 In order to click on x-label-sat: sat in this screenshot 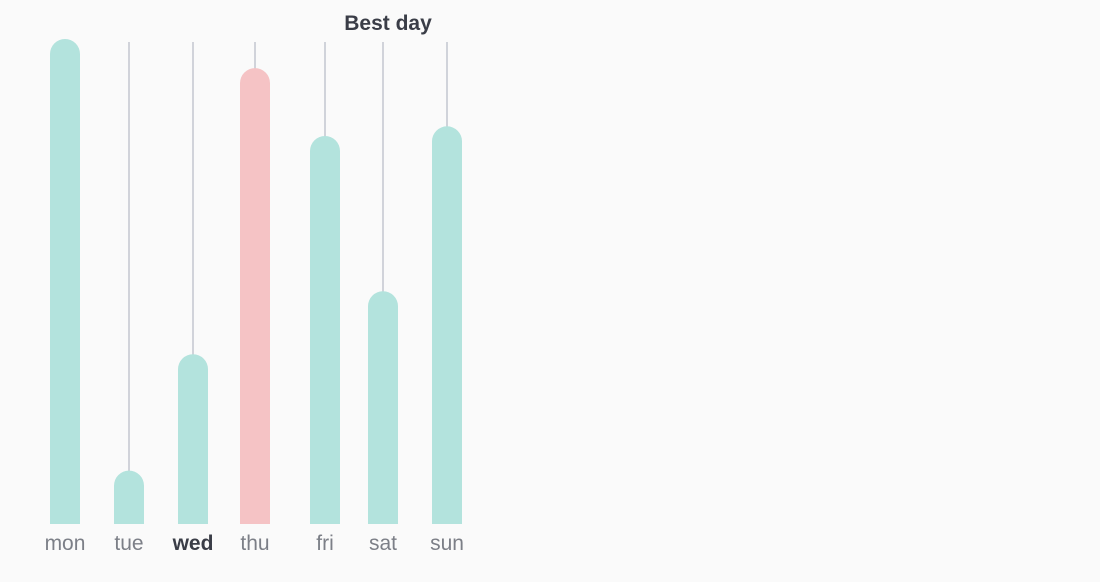, I will do `click(383, 543)`.